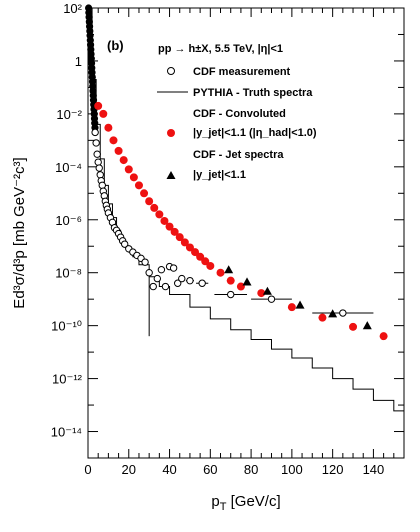  What do you see at coordinates (171, 175) in the screenshot?
I see `legend-marker-triangle` at bounding box center [171, 175].